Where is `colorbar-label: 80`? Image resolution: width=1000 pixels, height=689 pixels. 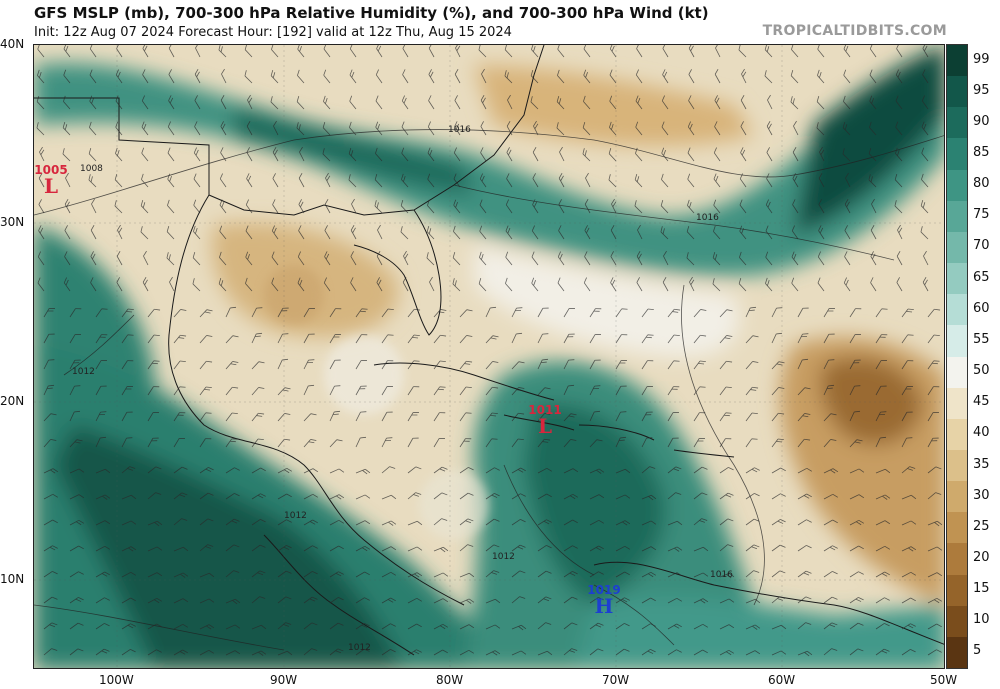 colorbar-label: 80 is located at coordinates (981, 184).